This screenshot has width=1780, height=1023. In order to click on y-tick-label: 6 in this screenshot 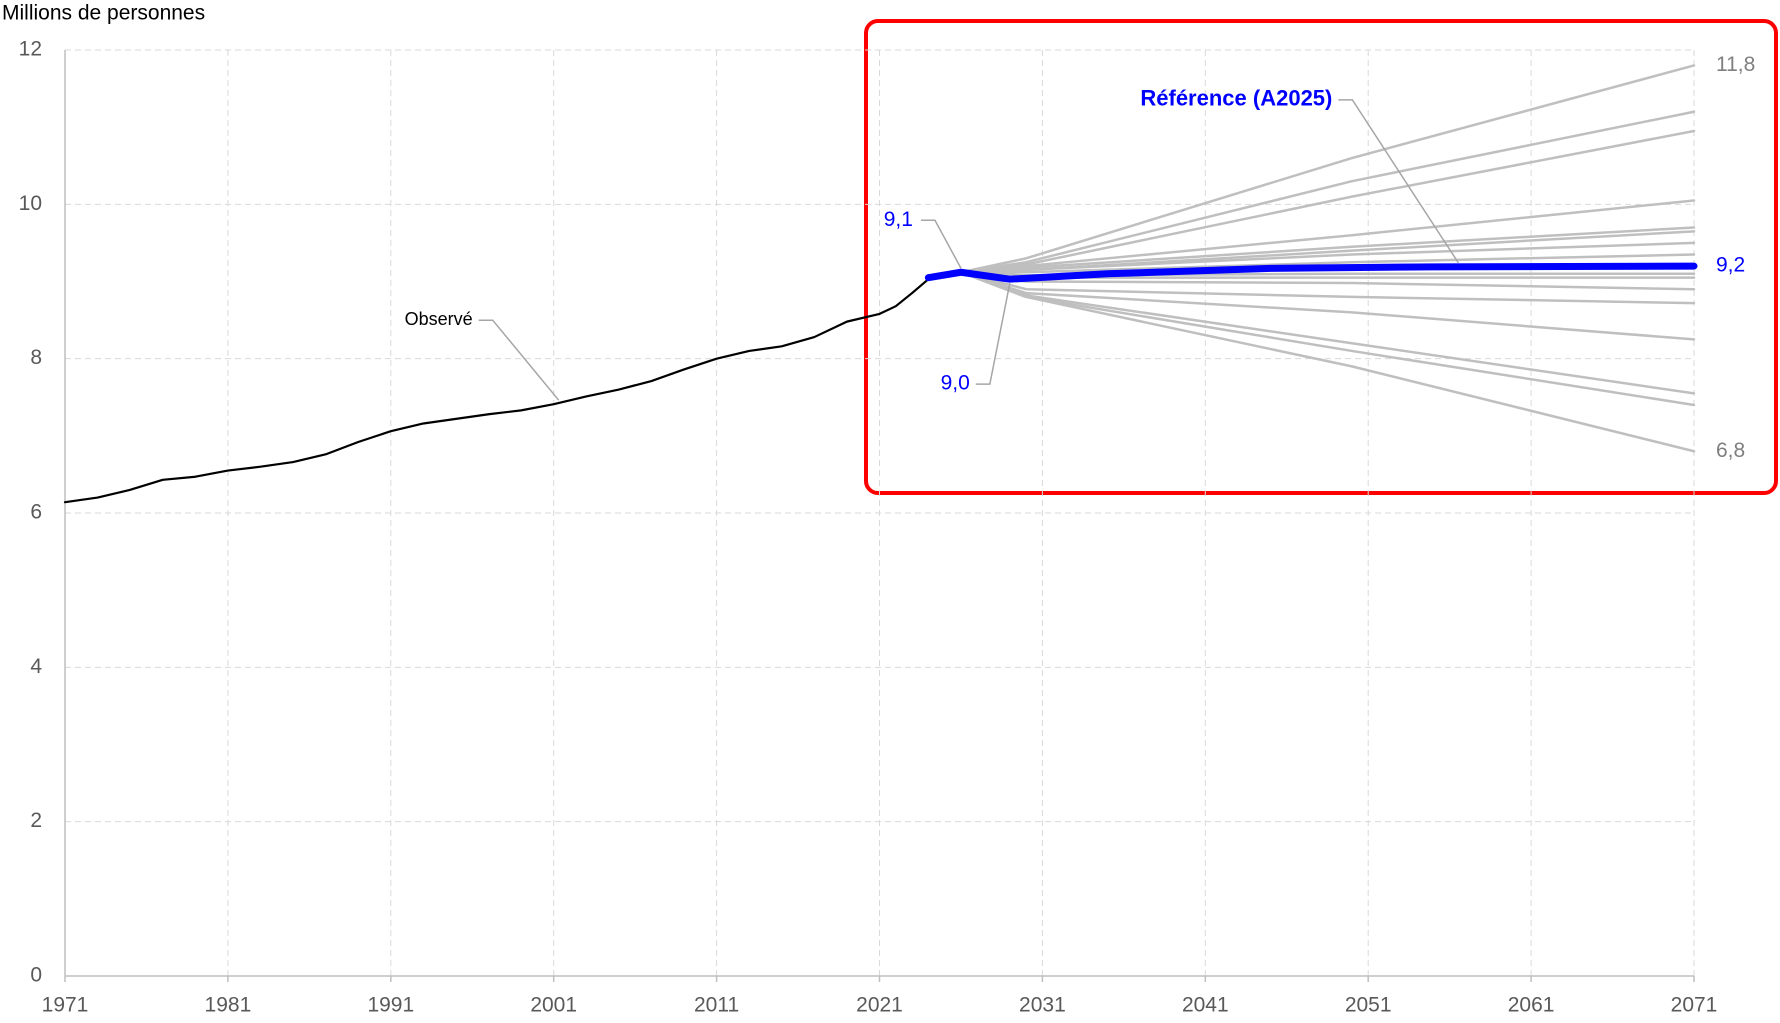, I will do `click(36, 512)`.